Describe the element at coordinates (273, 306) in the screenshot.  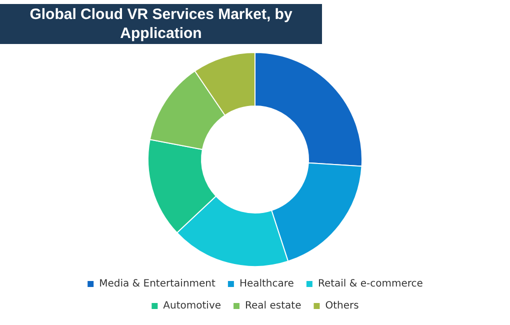
I see `legend-label: Real estate` at that location.